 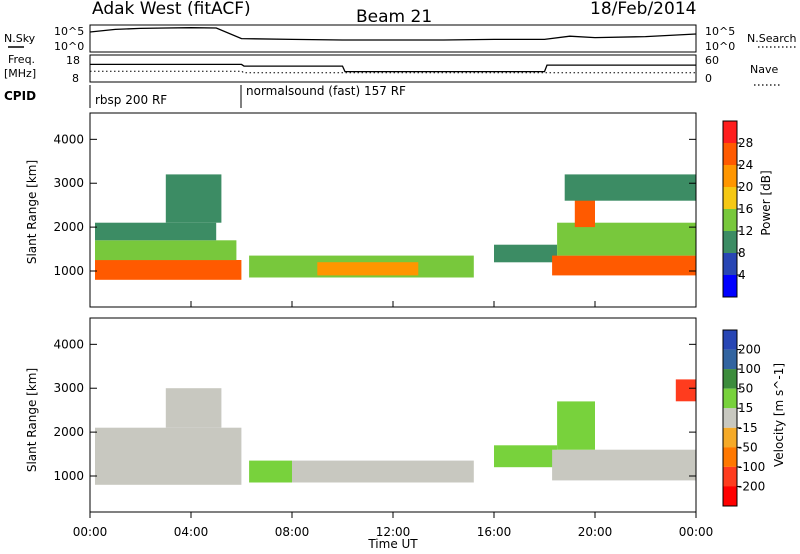 I want to click on beam-title: Beam 21, so click(x=394, y=17).